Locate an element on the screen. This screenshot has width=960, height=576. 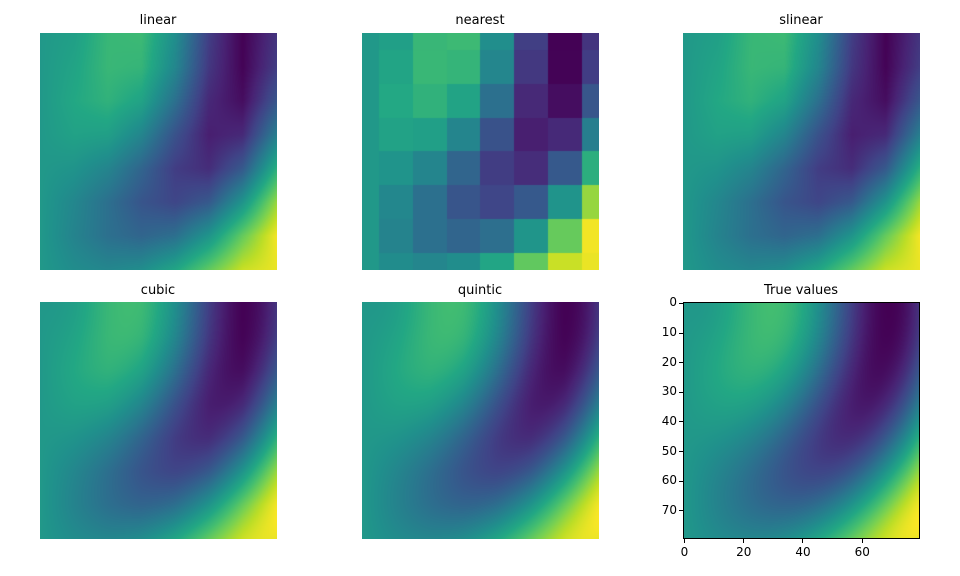
x-tick-label: 60 is located at coordinates (862, 552).